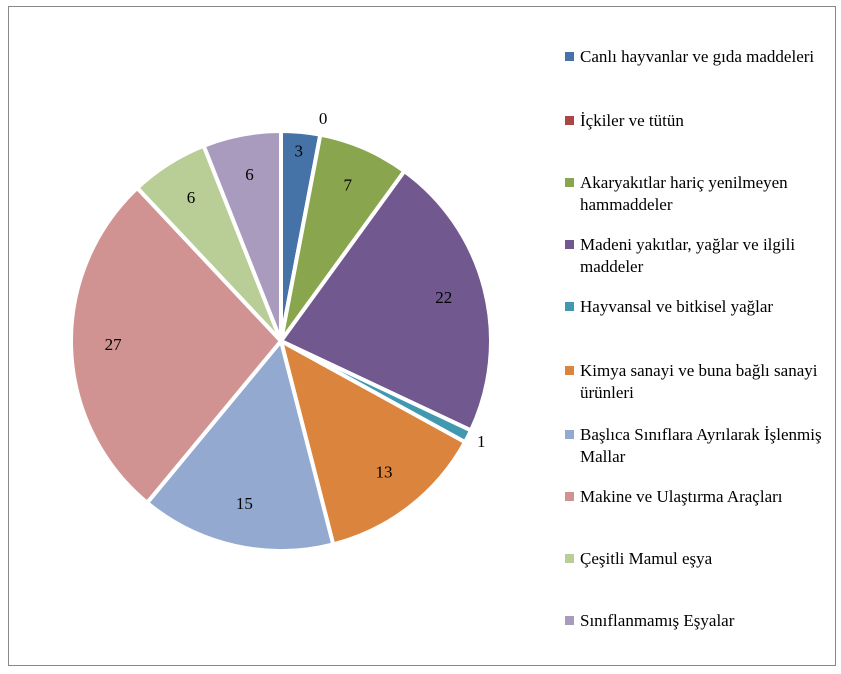 This screenshot has height=674, width=841. I want to click on legend-label: Çeşitli Mamul eşya, so click(646, 558).